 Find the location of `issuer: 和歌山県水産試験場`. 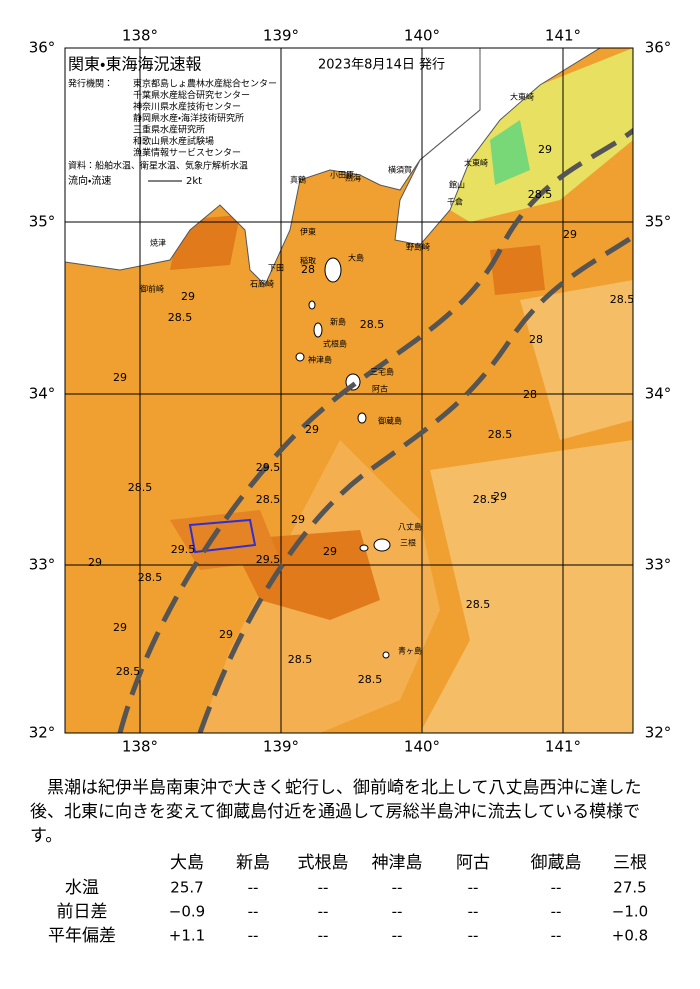

issuer: 和歌山県水産試験場 is located at coordinates (173, 141).